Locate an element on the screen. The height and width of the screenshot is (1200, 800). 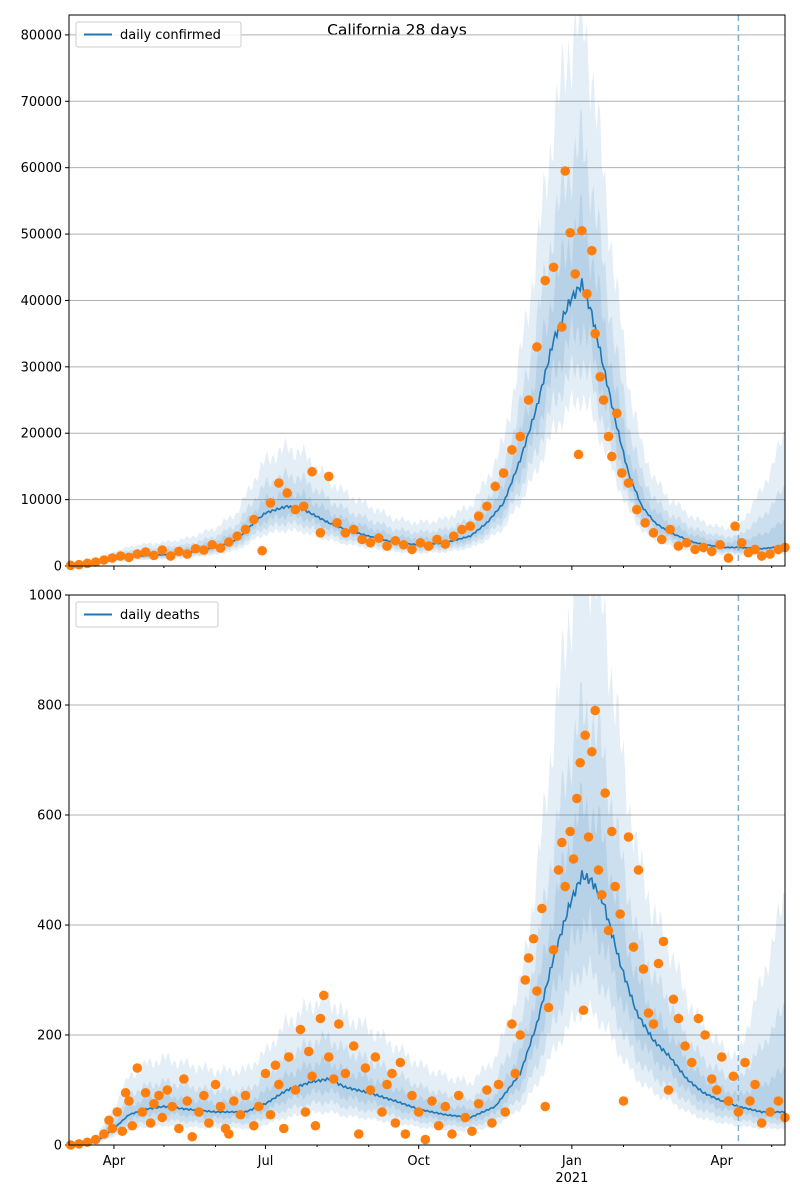
legend-box is located at coordinates (147, 614).